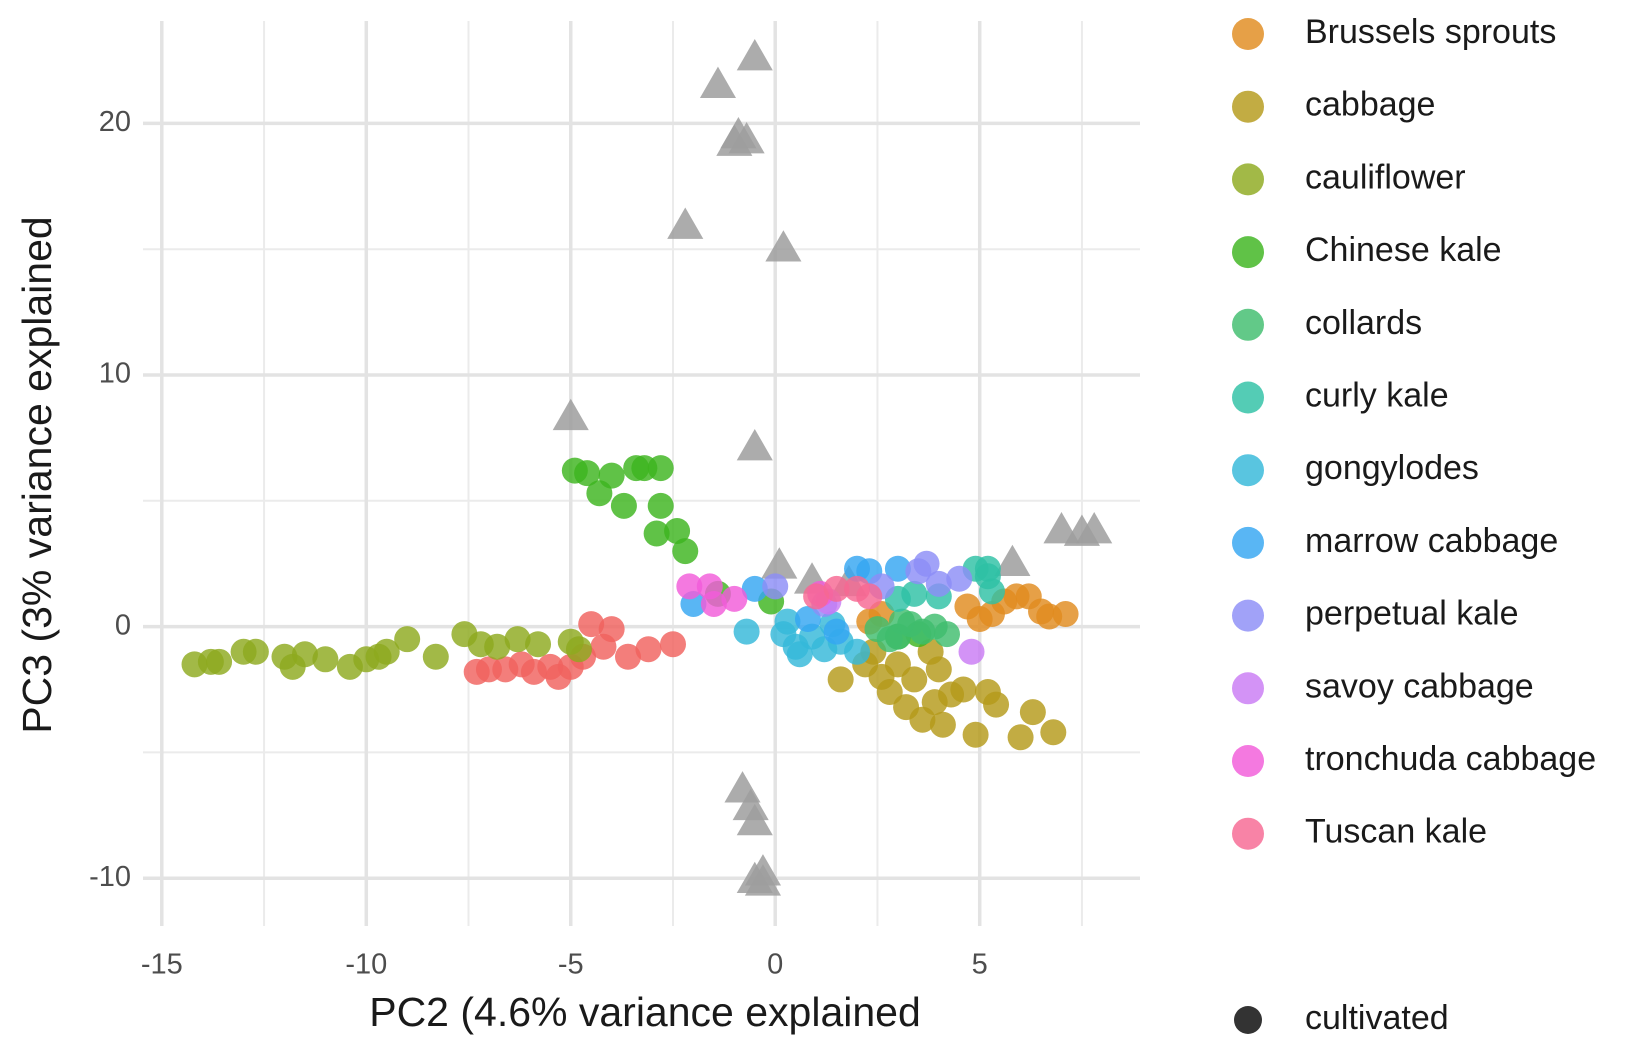 The image size is (1650, 1050). Describe the element at coordinates (1450, 759) in the screenshot. I see `legend-label: tronchuda cabbage` at that location.